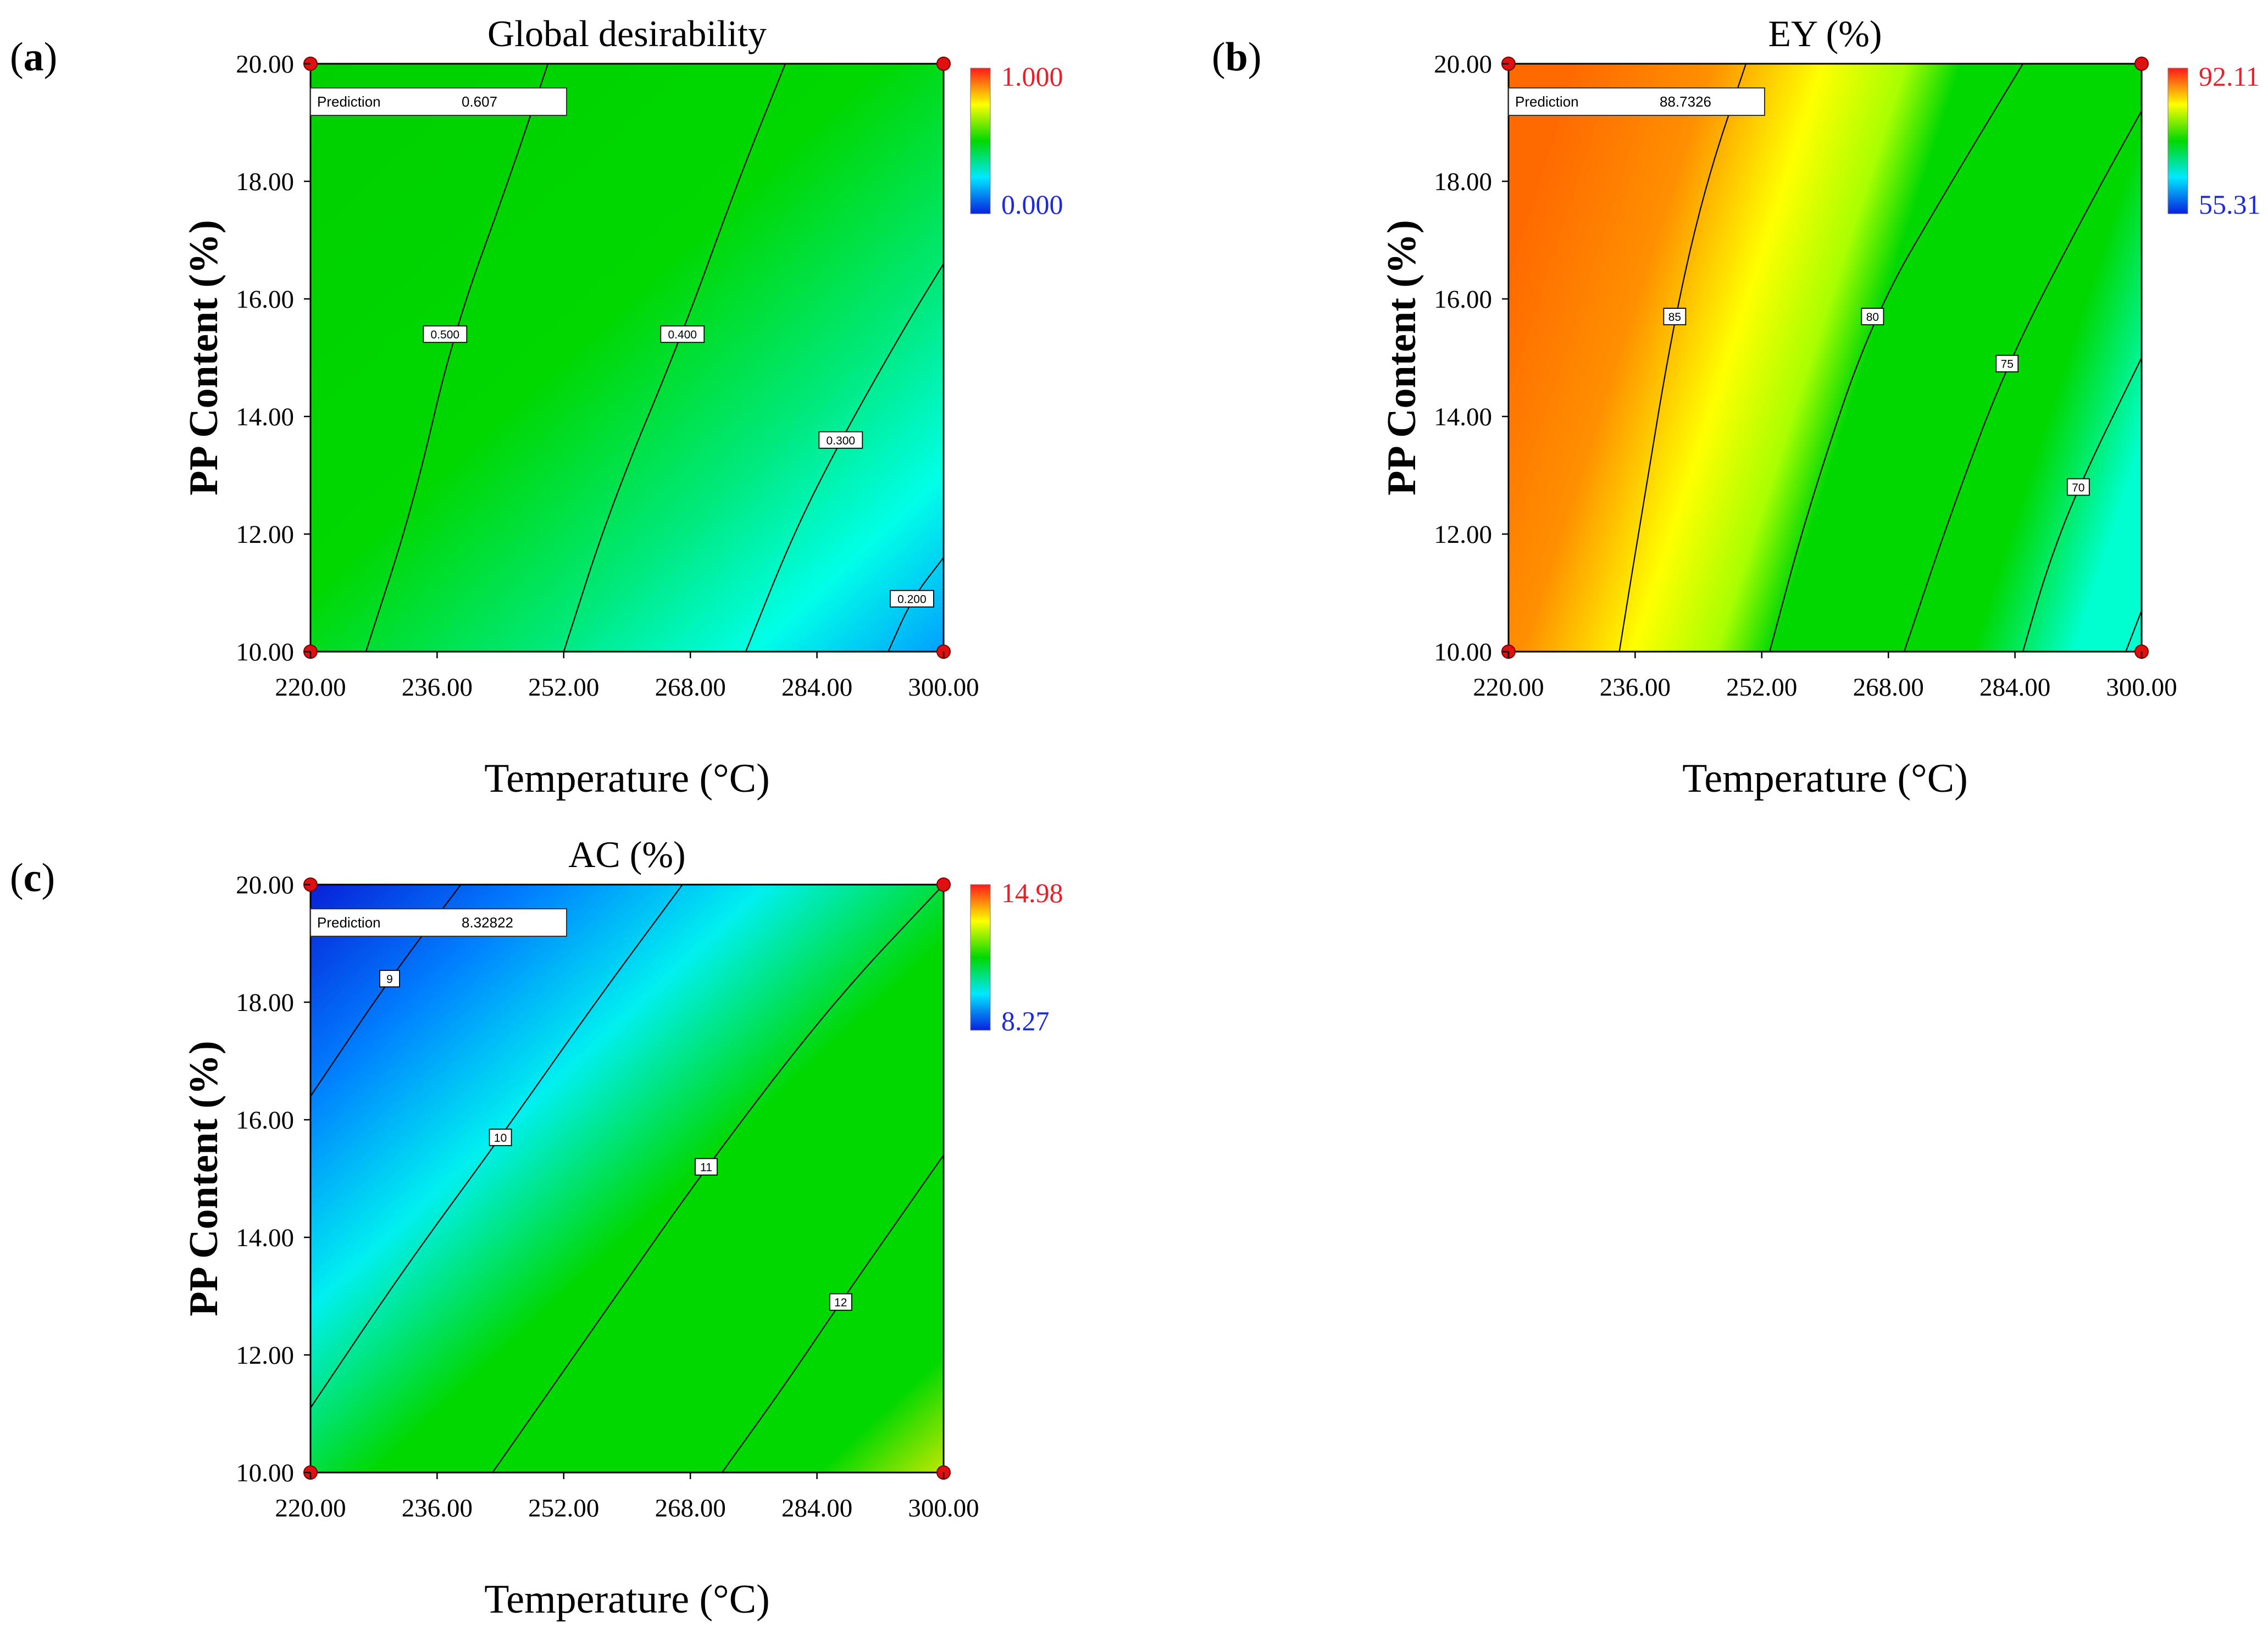 Image resolution: width=2268 pixels, height=1628 pixels. Describe the element at coordinates (2007, 364) in the screenshot. I see `contour-label: 75` at that location.